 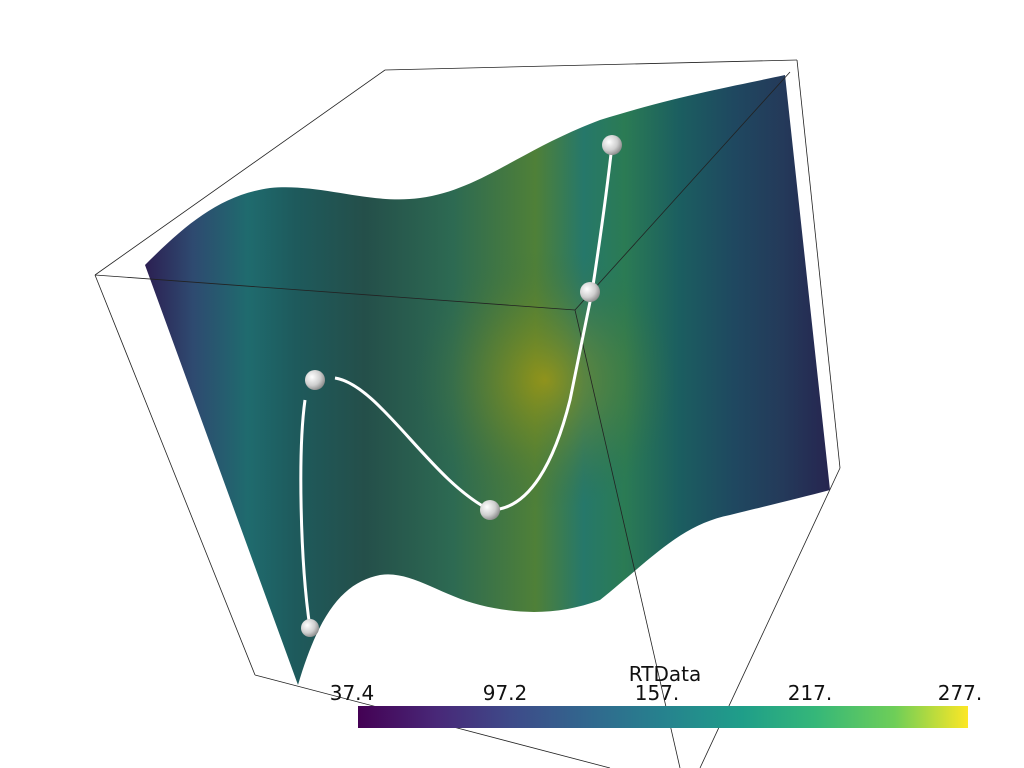 I want to click on color-ramp, so click(x=663, y=717).